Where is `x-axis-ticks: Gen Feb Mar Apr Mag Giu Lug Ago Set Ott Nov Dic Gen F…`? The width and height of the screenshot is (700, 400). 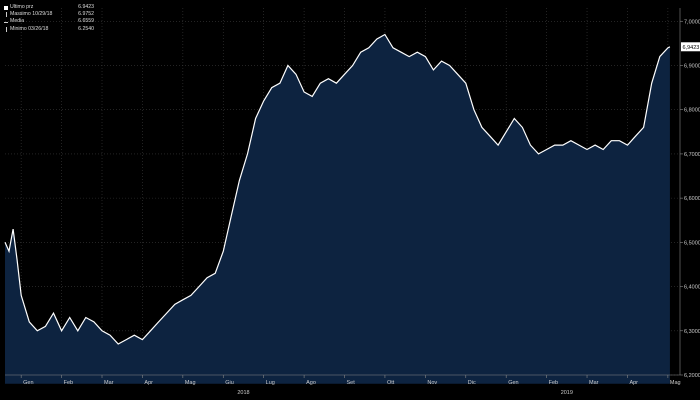 x-axis-ticks: Gen Feb Mar Apr Mag Giu Lug Ago Set Ott Nov Dic Gen F… is located at coordinates (343, 385).